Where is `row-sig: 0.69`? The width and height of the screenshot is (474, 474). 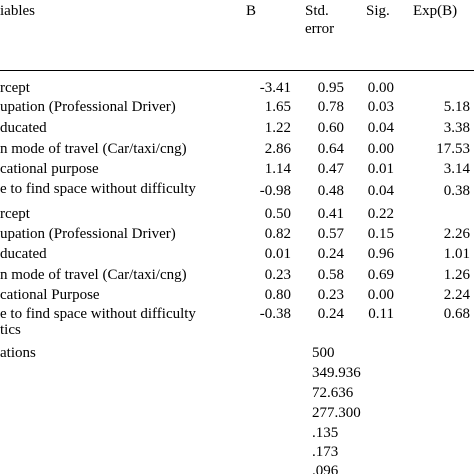 row-sig: 0.69 is located at coordinates (380, 275).